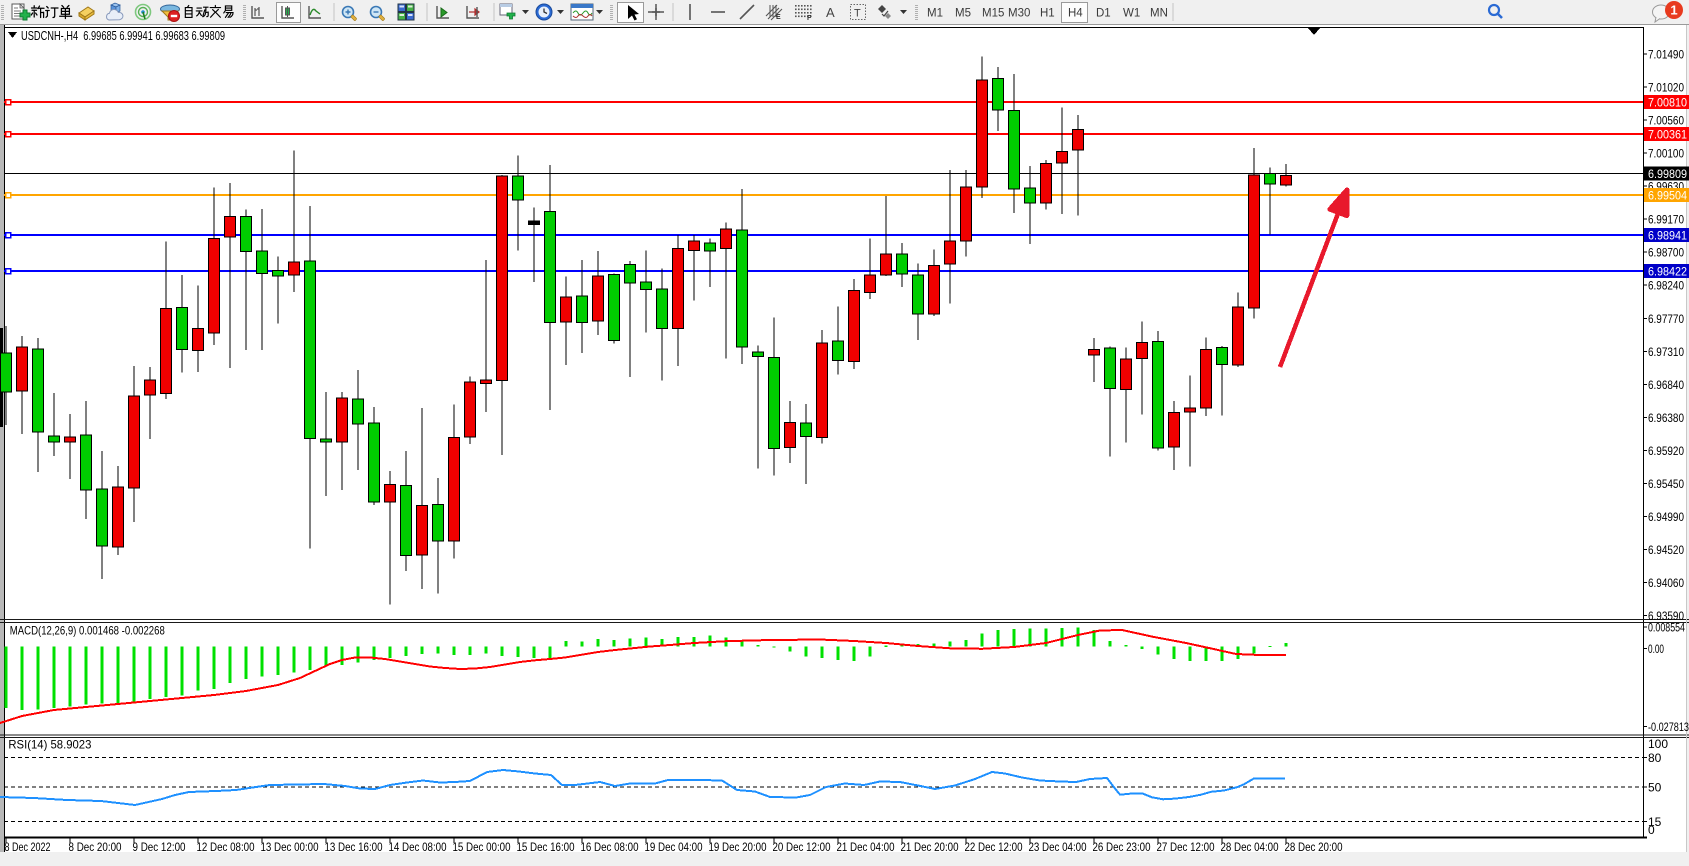 The height and width of the screenshot is (866, 1689). I want to click on svg-text: 80, so click(1655, 758).